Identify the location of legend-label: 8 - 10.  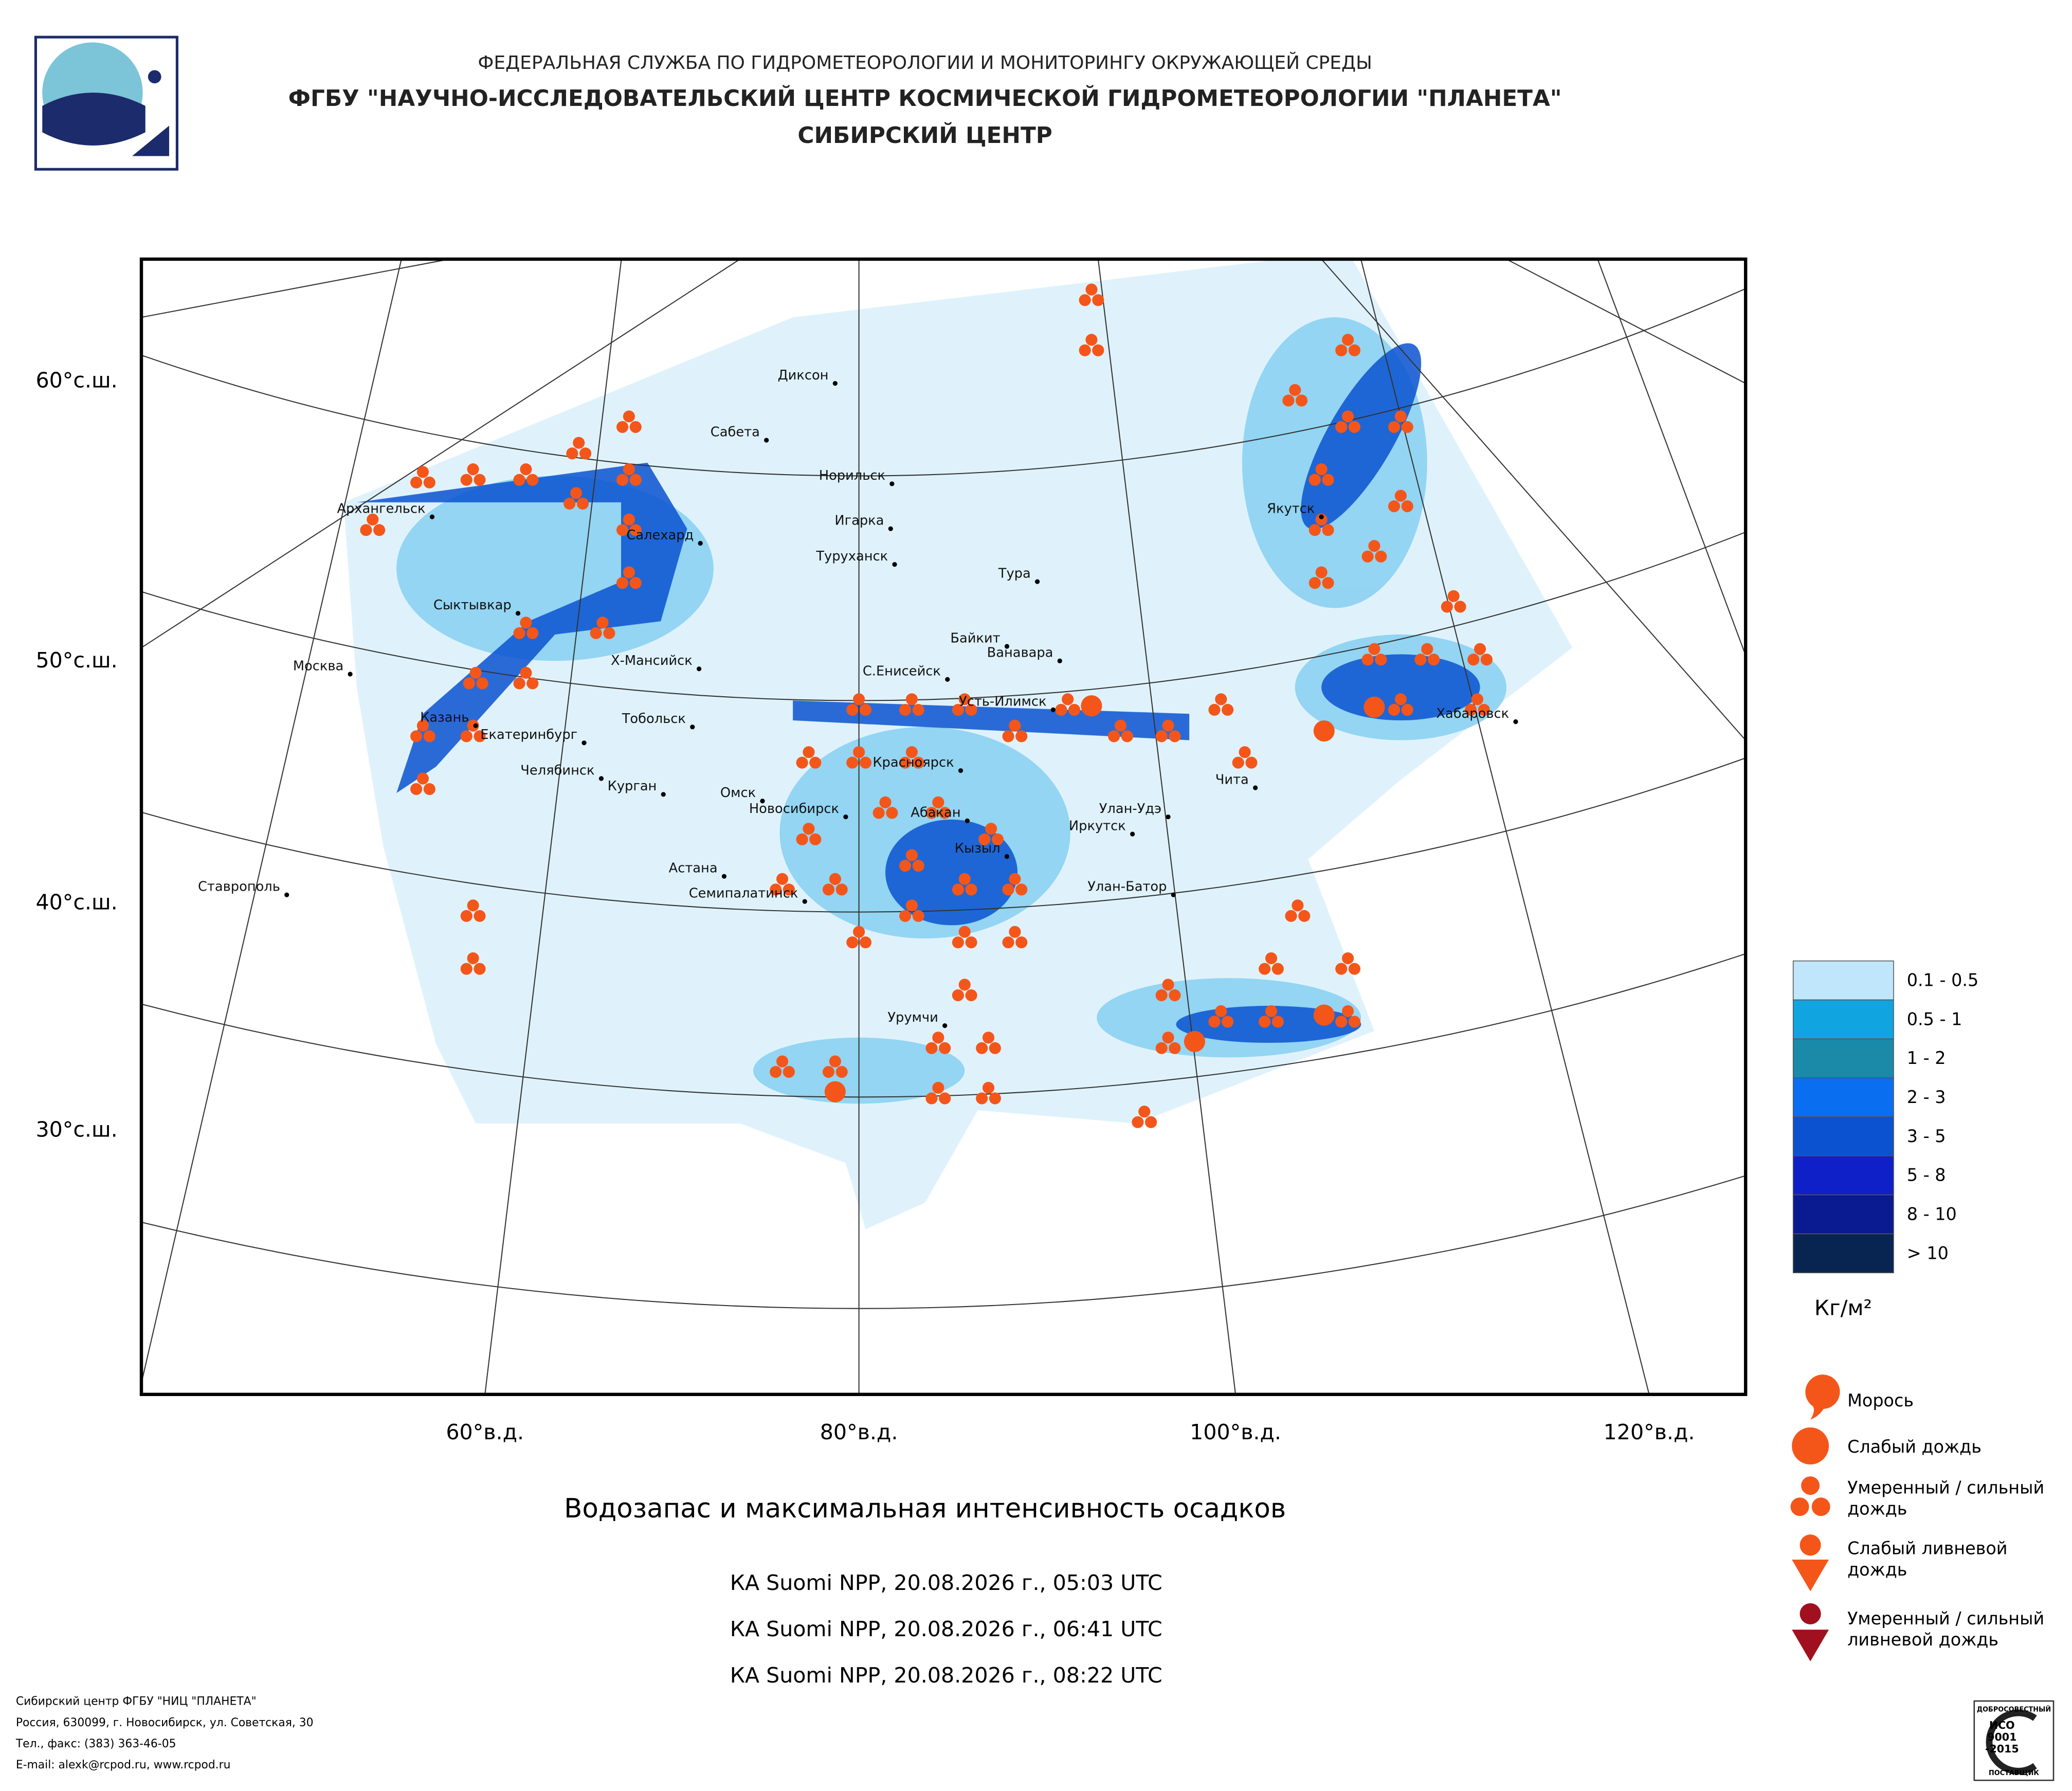
(1932, 1214).